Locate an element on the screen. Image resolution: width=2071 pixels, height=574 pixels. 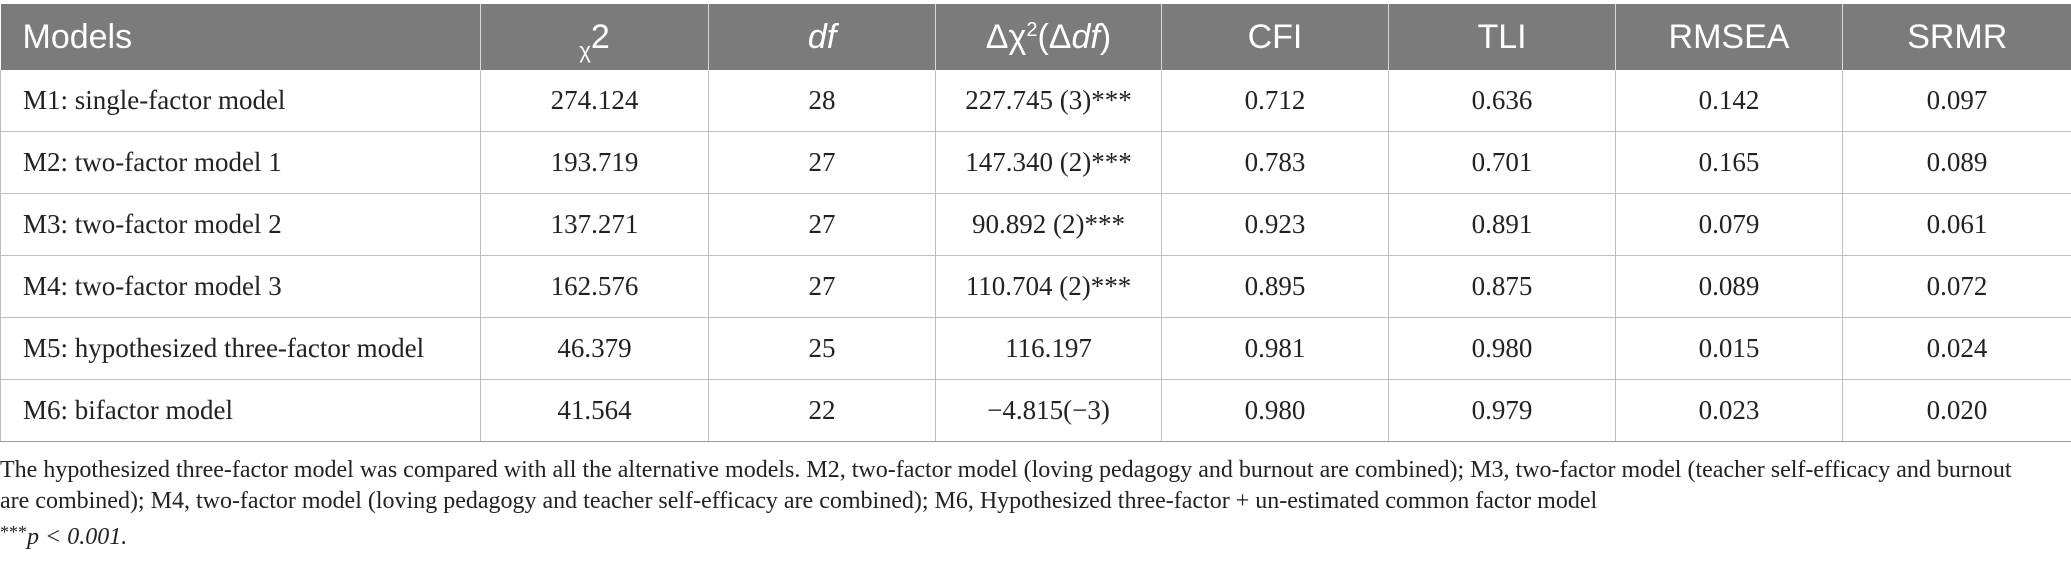
footnote-p-value: p < 0.001. is located at coordinates (77, 537).